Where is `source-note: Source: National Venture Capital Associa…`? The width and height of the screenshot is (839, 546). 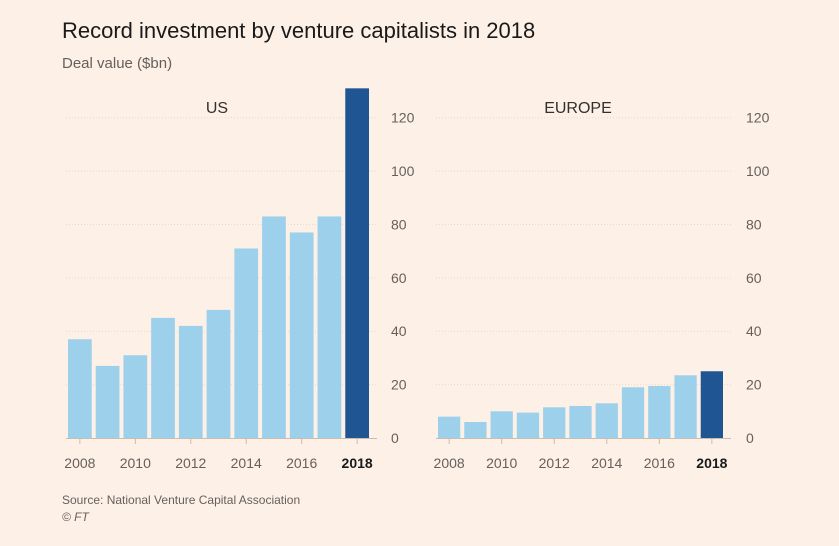 source-note: Source: National Venture Capital Associa… is located at coordinates (181, 500).